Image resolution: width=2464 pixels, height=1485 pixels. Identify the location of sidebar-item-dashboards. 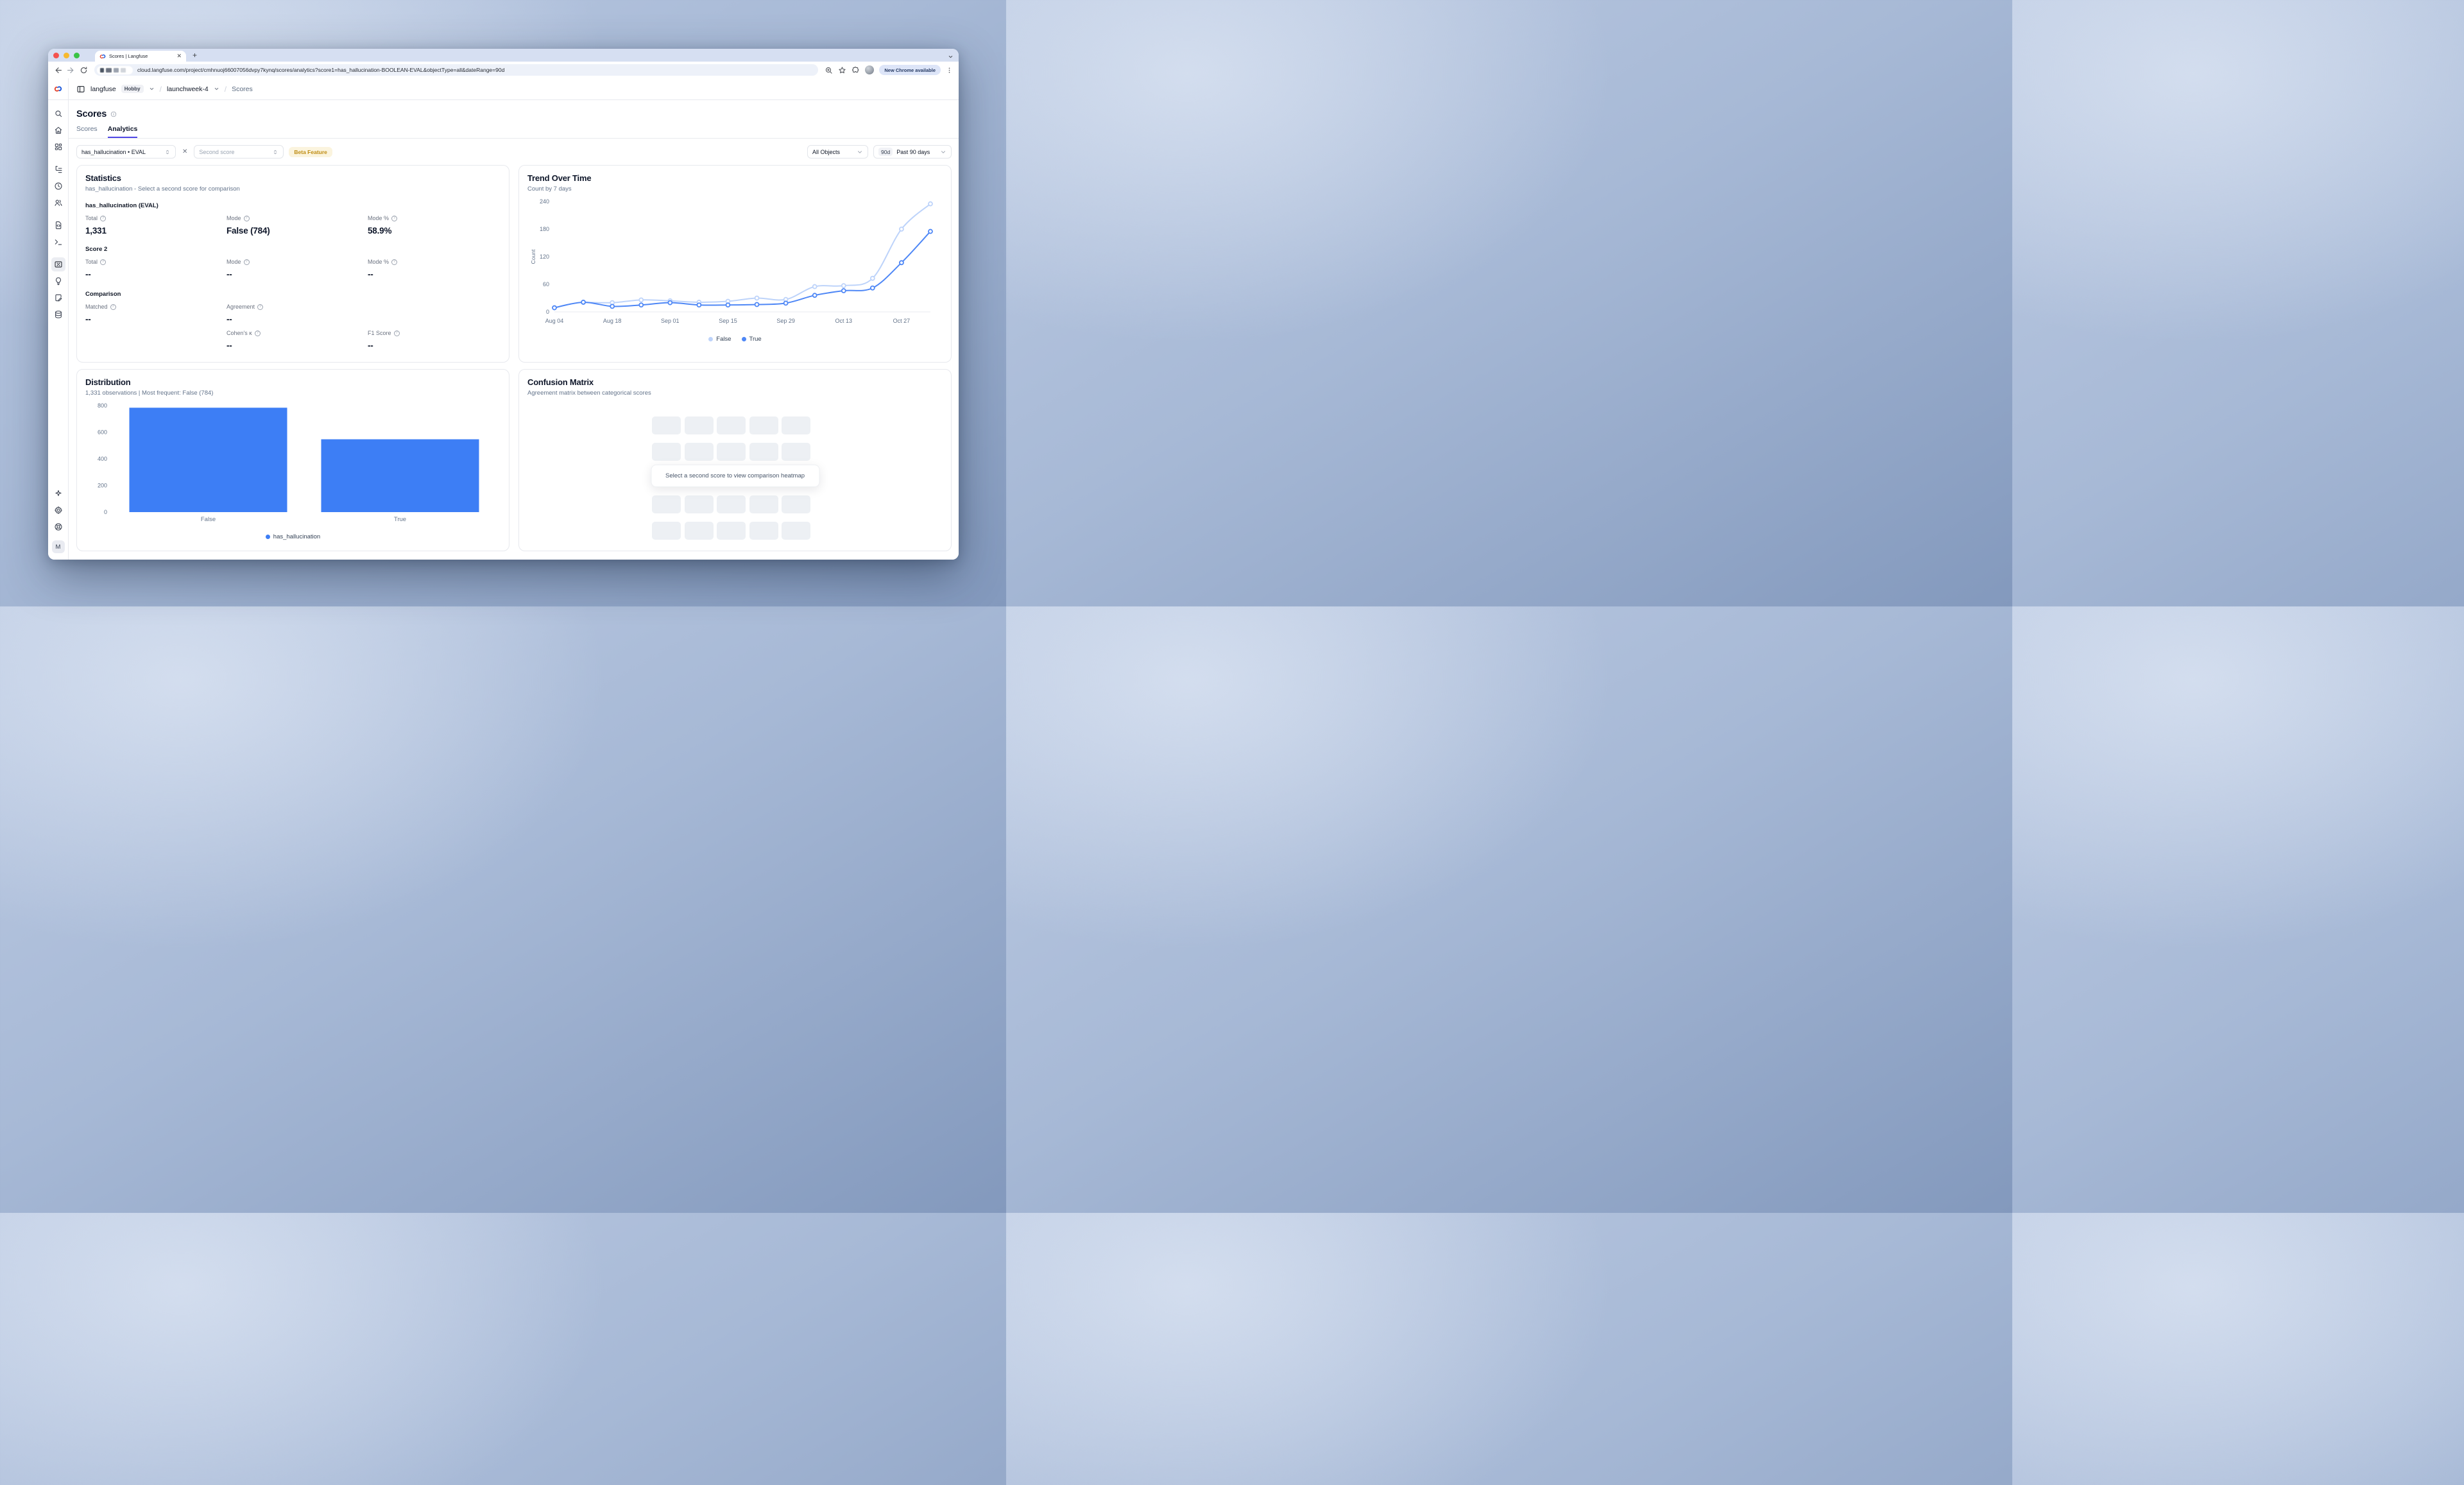
(58, 147).